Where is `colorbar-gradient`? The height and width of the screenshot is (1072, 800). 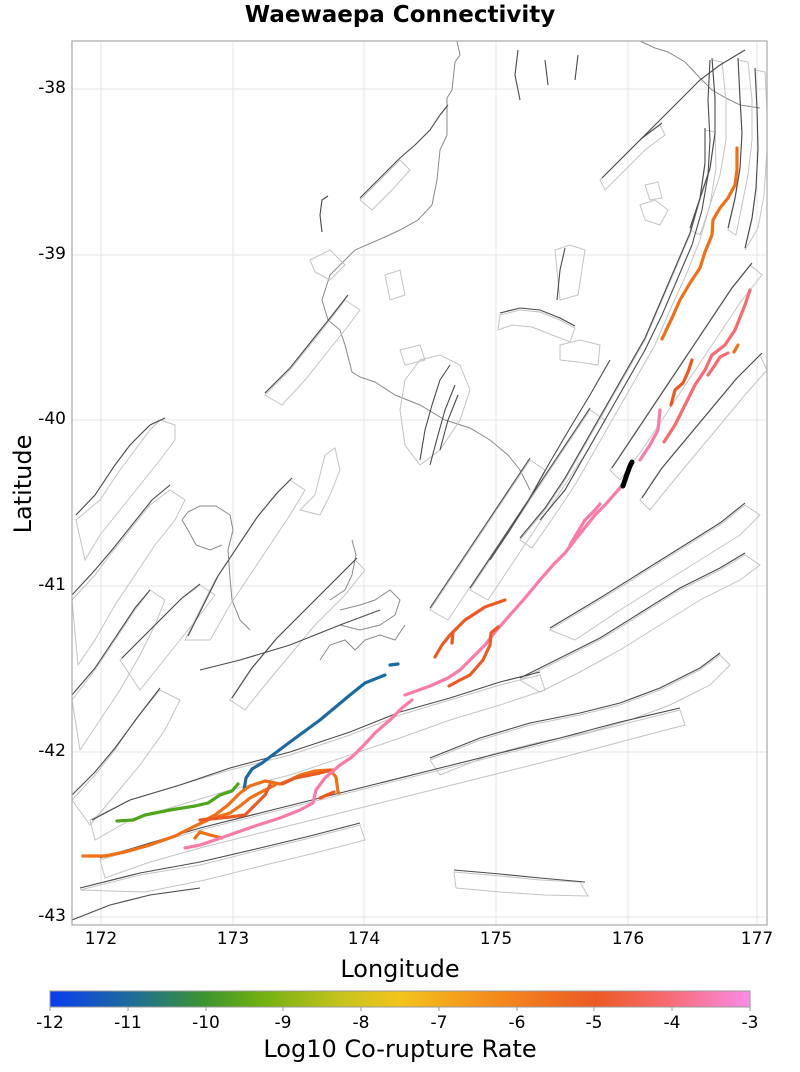 colorbar-gradient is located at coordinates (400, 999).